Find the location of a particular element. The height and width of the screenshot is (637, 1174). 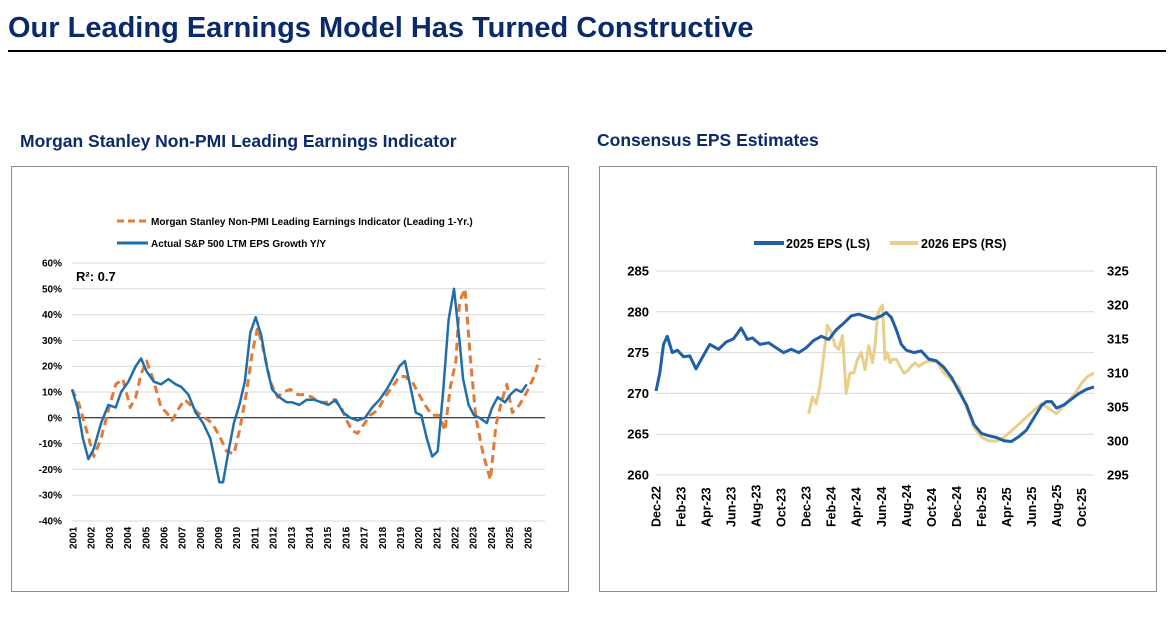

y-right-tick-label: 305 is located at coordinates (1118, 407).